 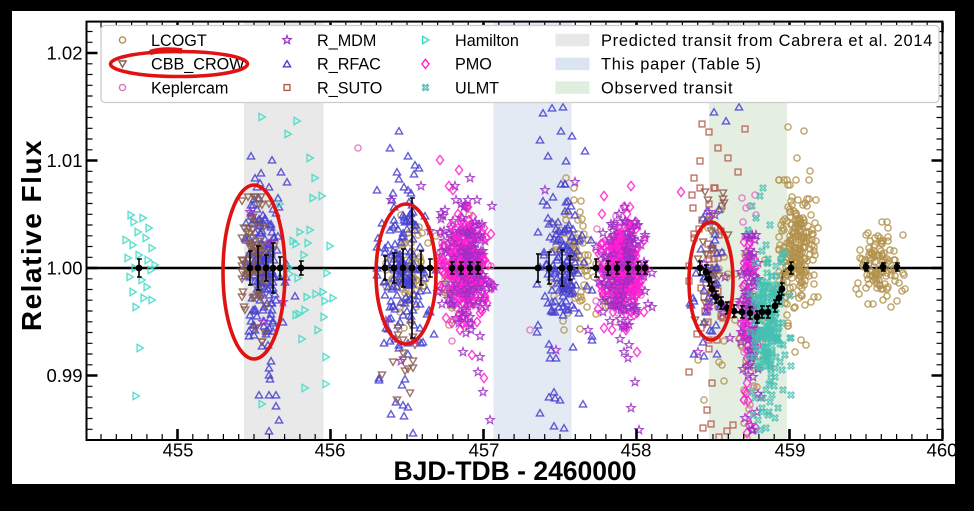 I want to click on svg-text: R_SUTO, so click(x=349, y=88).